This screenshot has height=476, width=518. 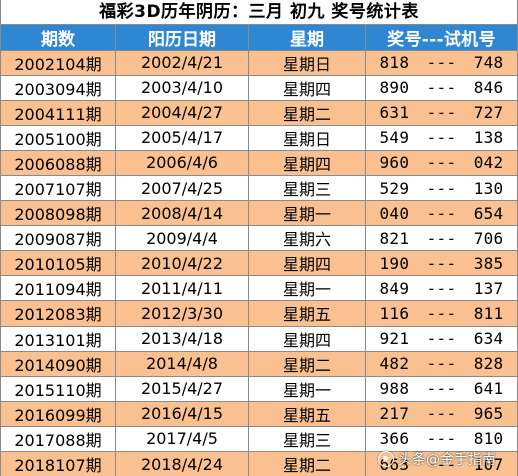 I want to click on table-row: 2013101期 2013/4/18 星期四 921 --- 634, so click(x=259, y=339).